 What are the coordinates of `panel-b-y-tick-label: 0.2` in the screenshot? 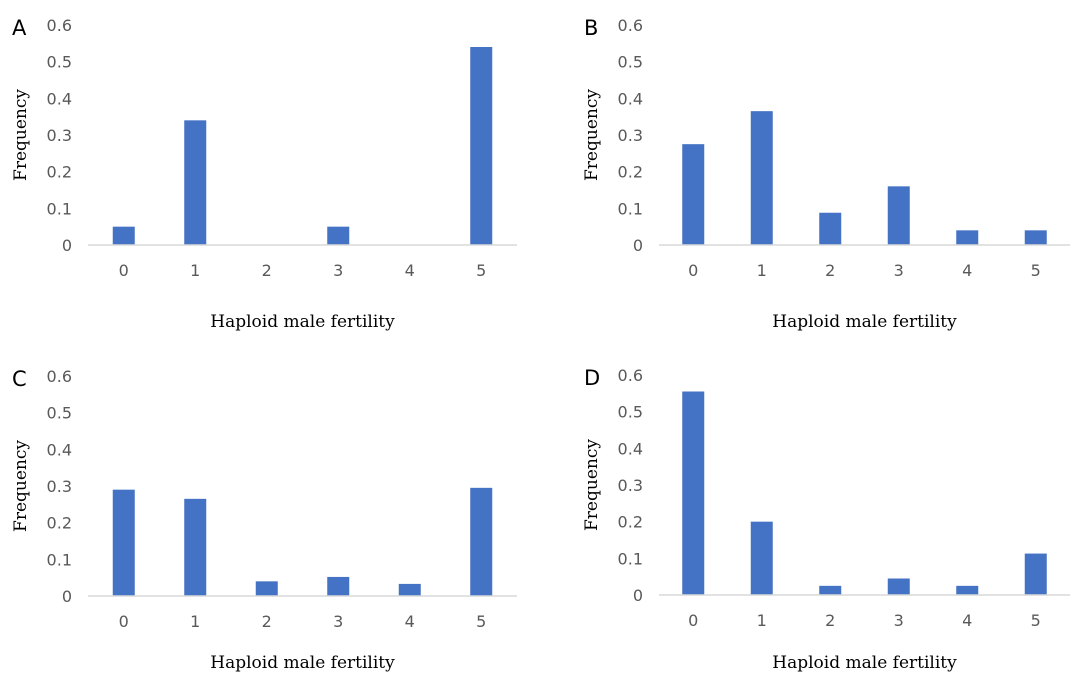 It's located at (630, 172).